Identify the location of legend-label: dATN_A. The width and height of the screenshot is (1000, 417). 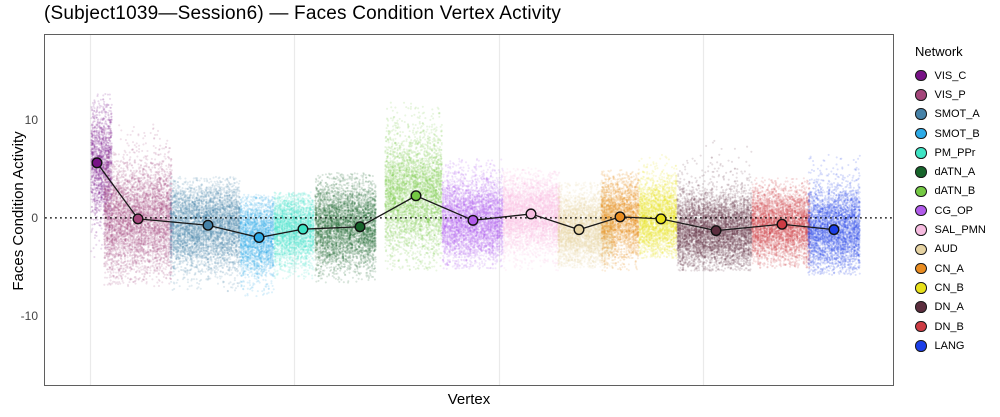
(955, 172).